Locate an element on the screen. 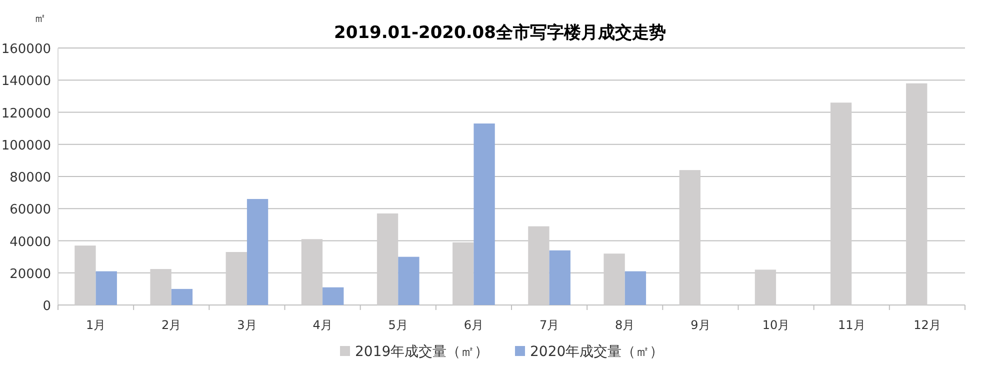  y-tick-label: 140000 is located at coordinates (26, 82).